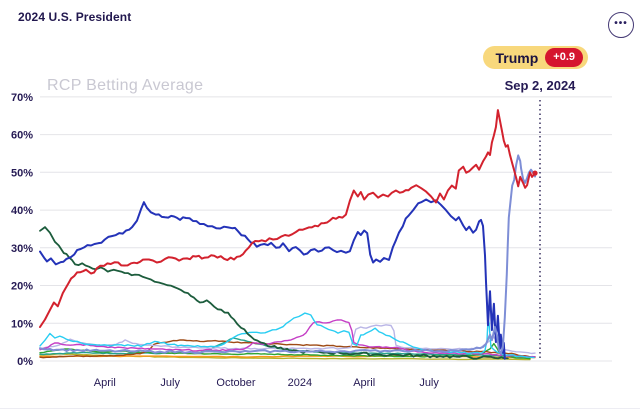 This screenshot has height=414, width=640. I want to click on y-tick-label: 30%, so click(22, 249).